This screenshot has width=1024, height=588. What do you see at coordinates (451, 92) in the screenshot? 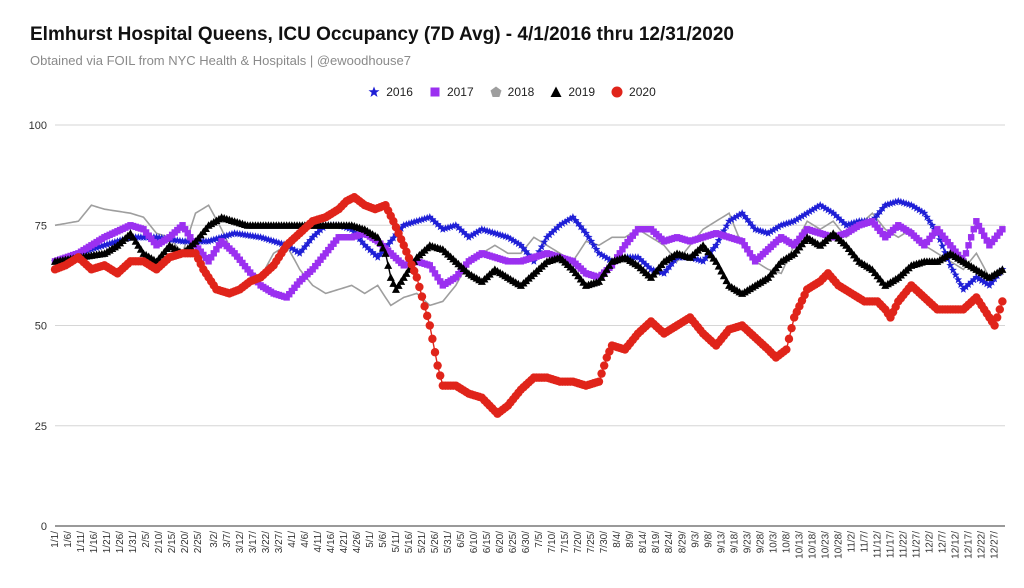
I see `legend-item-2017: 2017` at bounding box center [451, 92].